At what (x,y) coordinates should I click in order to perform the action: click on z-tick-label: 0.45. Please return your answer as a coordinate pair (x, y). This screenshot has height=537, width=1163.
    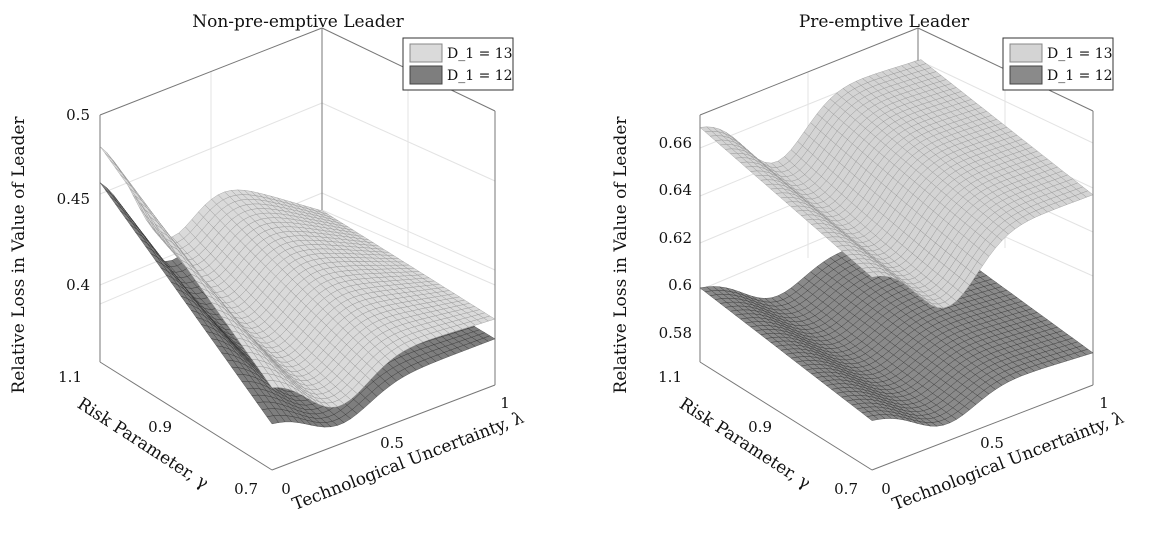
    Looking at the image, I should click on (73, 199).